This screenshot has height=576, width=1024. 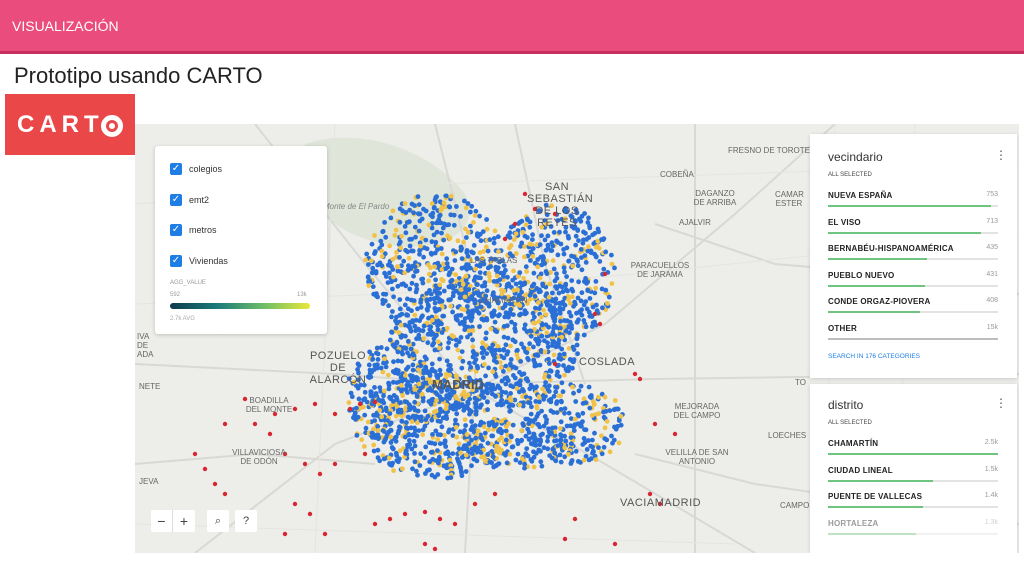 What do you see at coordinates (218, 521) in the screenshot?
I see `search-button: ⌕` at bounding box center [218, 521].